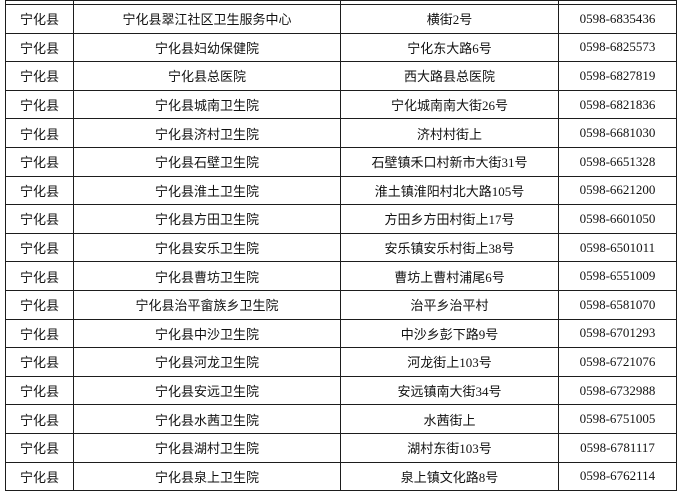  I want to click on address-cell: 淮土镇淮阳村北大路105号, so click(449, 190).